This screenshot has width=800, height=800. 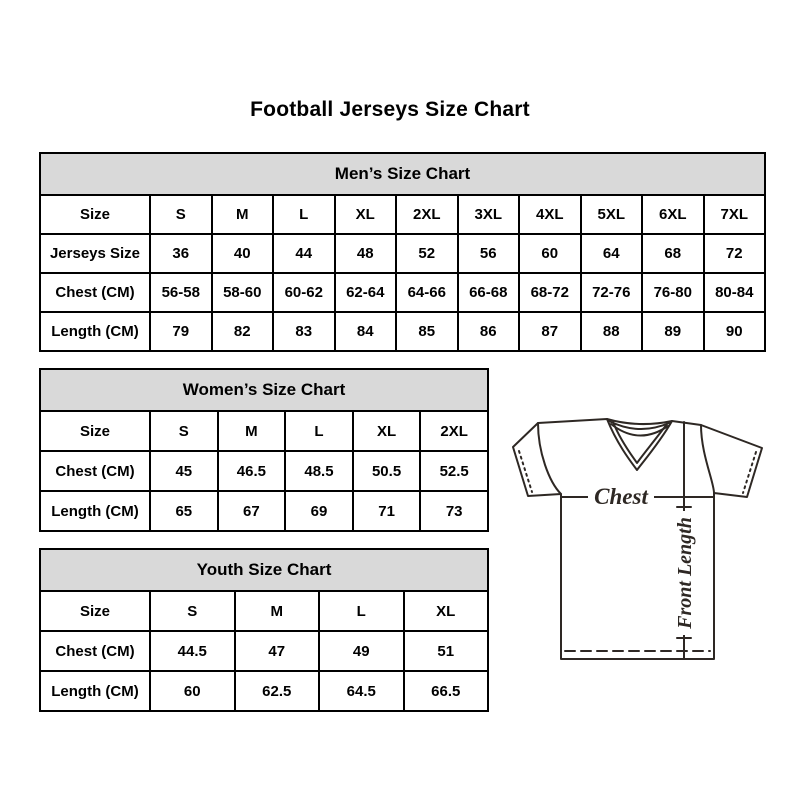 What do you see at coordinates (707, 459) in the screenshot?
I see `right-sleeve-seam` at bounding box center [707, 459].